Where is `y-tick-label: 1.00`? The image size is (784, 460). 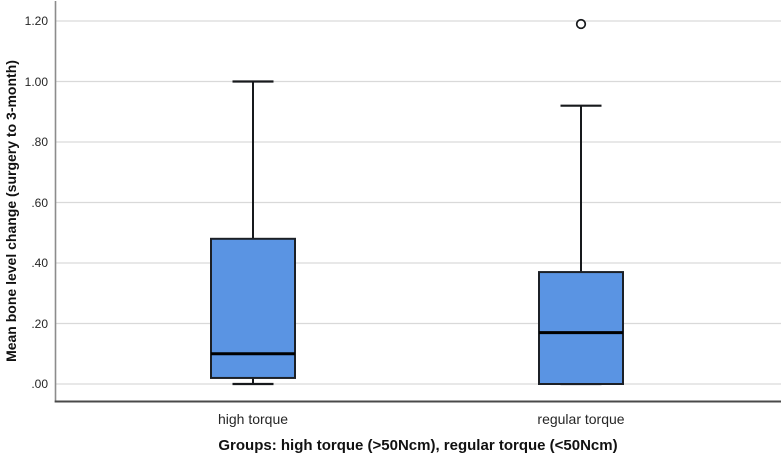
y-tick-label: 1.00 is located at coordinates (36, 81).